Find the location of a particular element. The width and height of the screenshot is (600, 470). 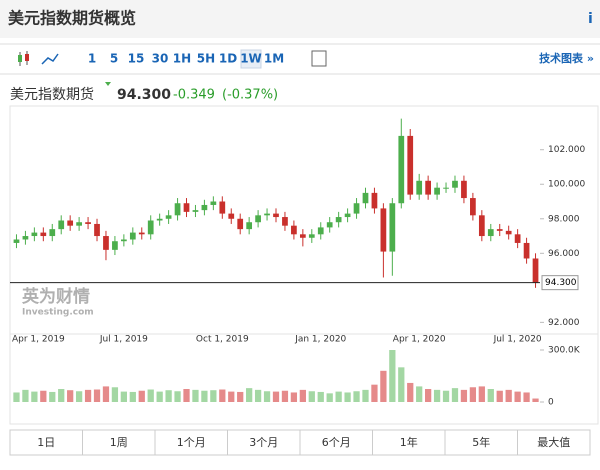

interval-button: 1D is located at coordinates (228, 59).